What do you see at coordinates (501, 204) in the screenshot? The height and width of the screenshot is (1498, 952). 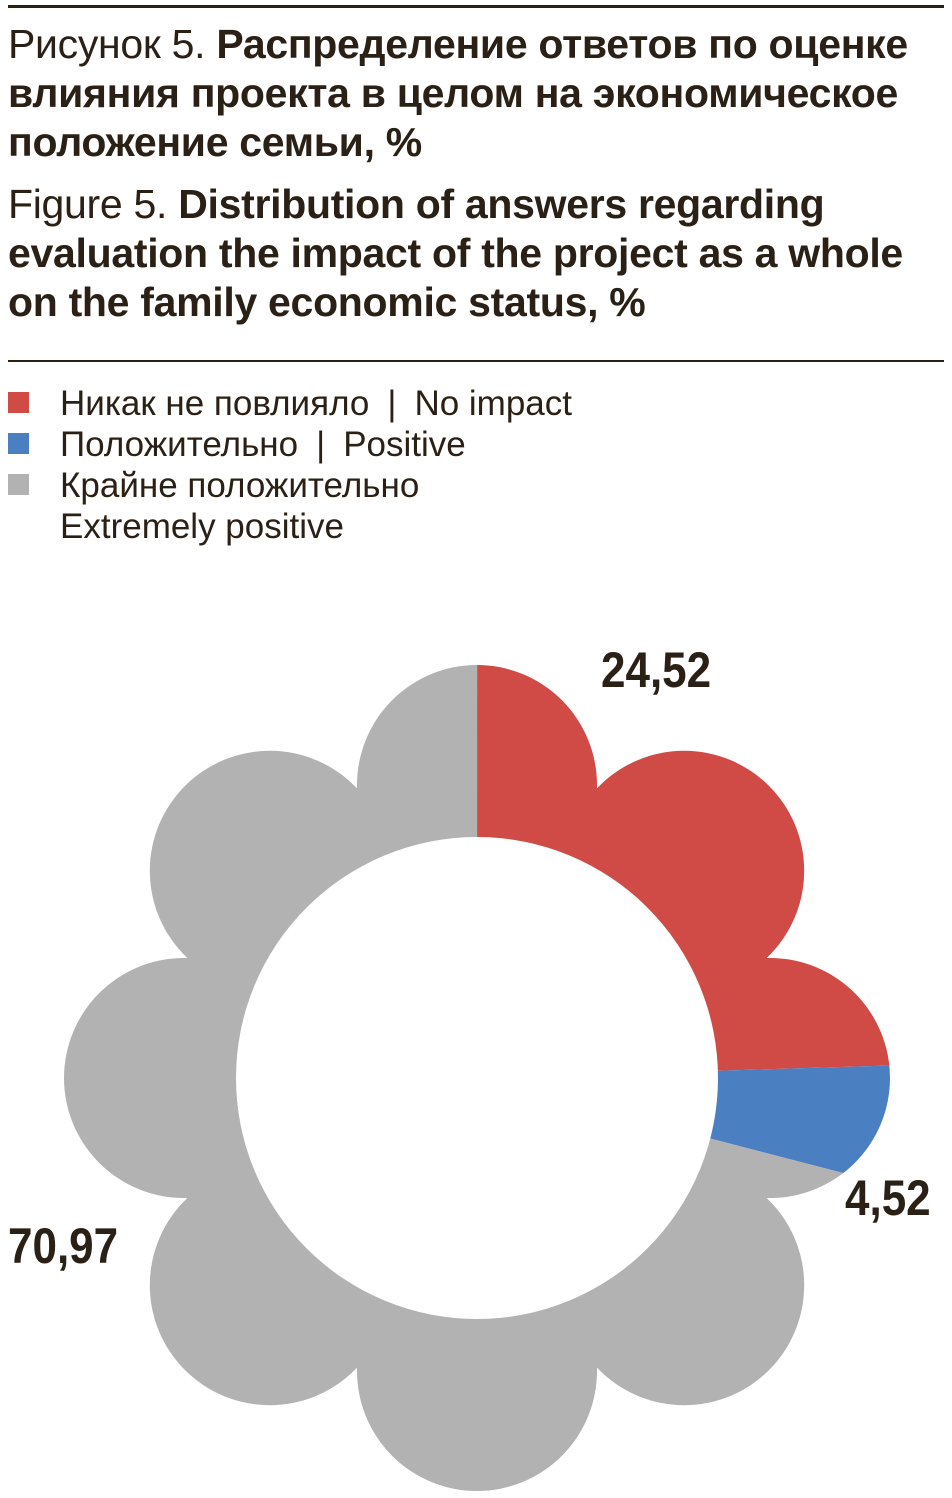 I see `title-en-line-1-bold: Distribution of answers regarding` at bounding box center [501, 204].